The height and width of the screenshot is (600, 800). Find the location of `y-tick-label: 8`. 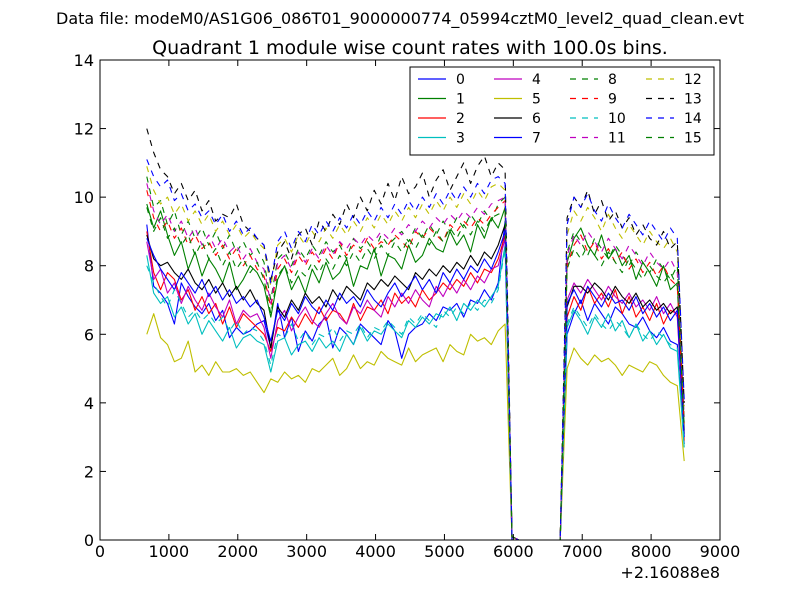

y-tick-label: 8 is located at coordinates (89, 266).